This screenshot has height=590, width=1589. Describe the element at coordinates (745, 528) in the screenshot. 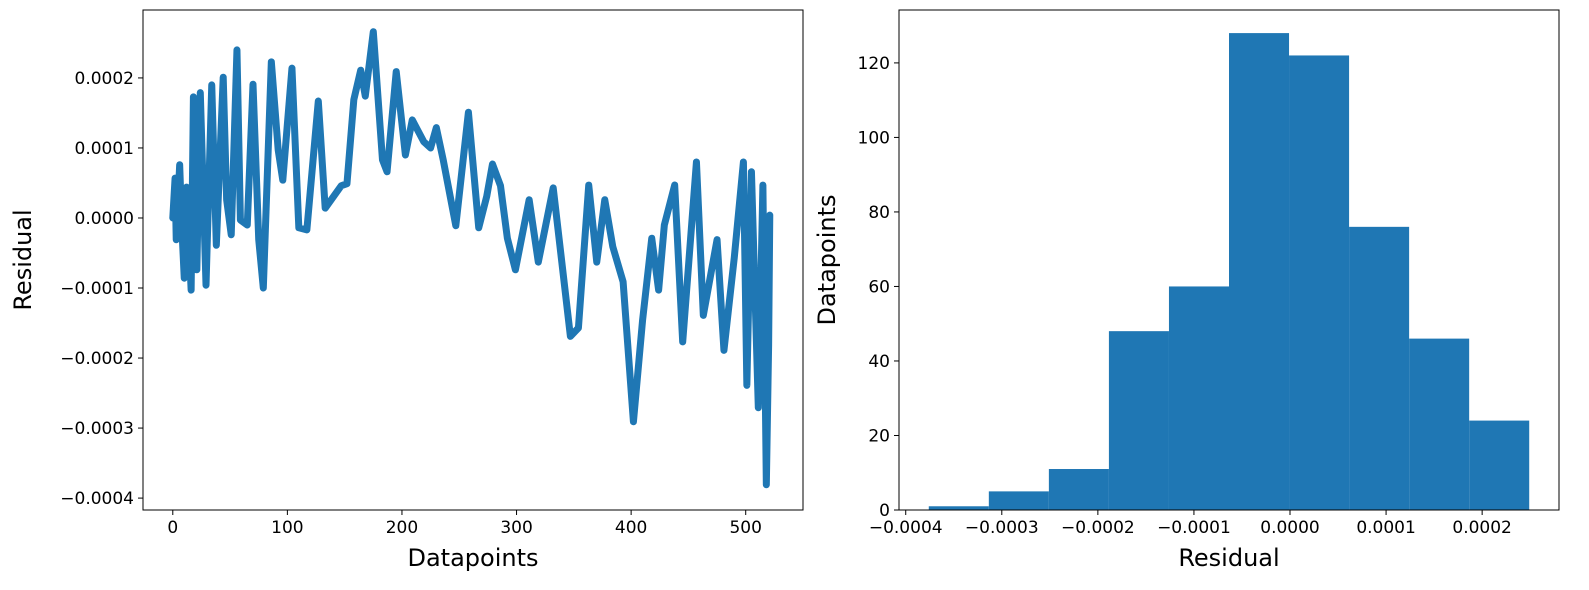

I see `x-tick-label: 500` at that location.